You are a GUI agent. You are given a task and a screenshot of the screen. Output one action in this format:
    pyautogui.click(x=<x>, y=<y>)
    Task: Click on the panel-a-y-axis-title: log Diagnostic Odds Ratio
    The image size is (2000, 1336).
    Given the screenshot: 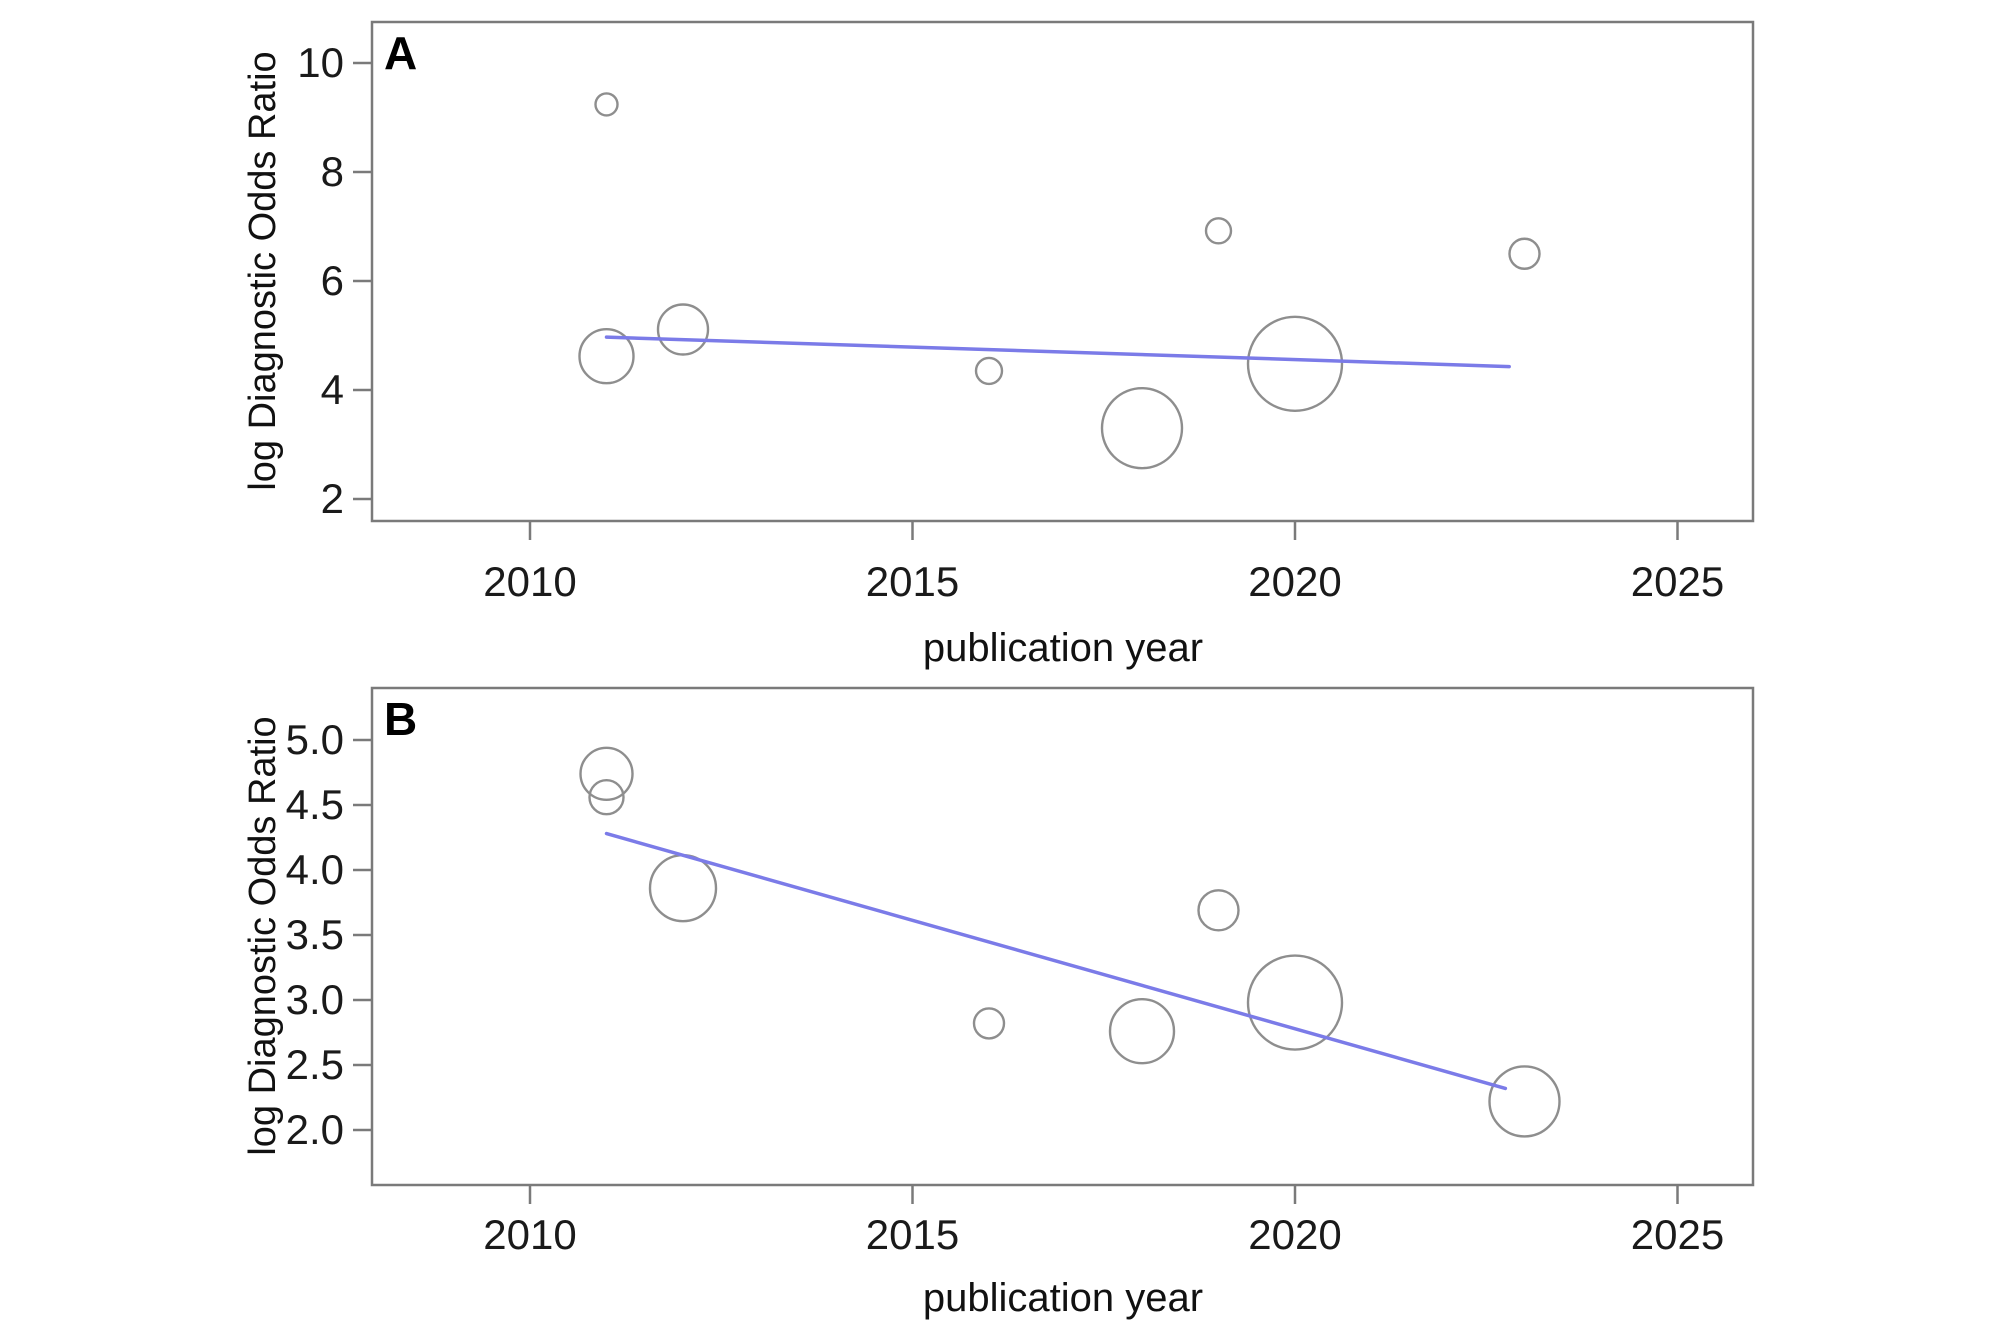 What is the action you would take?
    pyautogui.click(x=263, y=271)
    